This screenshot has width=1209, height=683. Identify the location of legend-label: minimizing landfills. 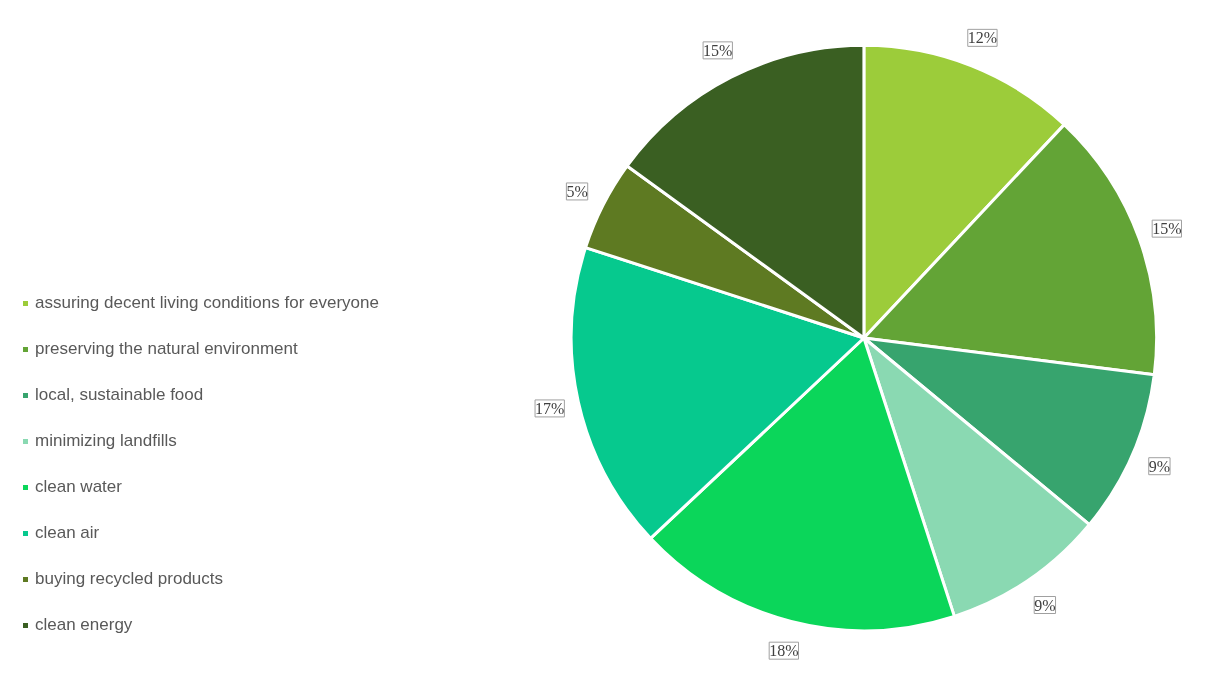
(106, 441).